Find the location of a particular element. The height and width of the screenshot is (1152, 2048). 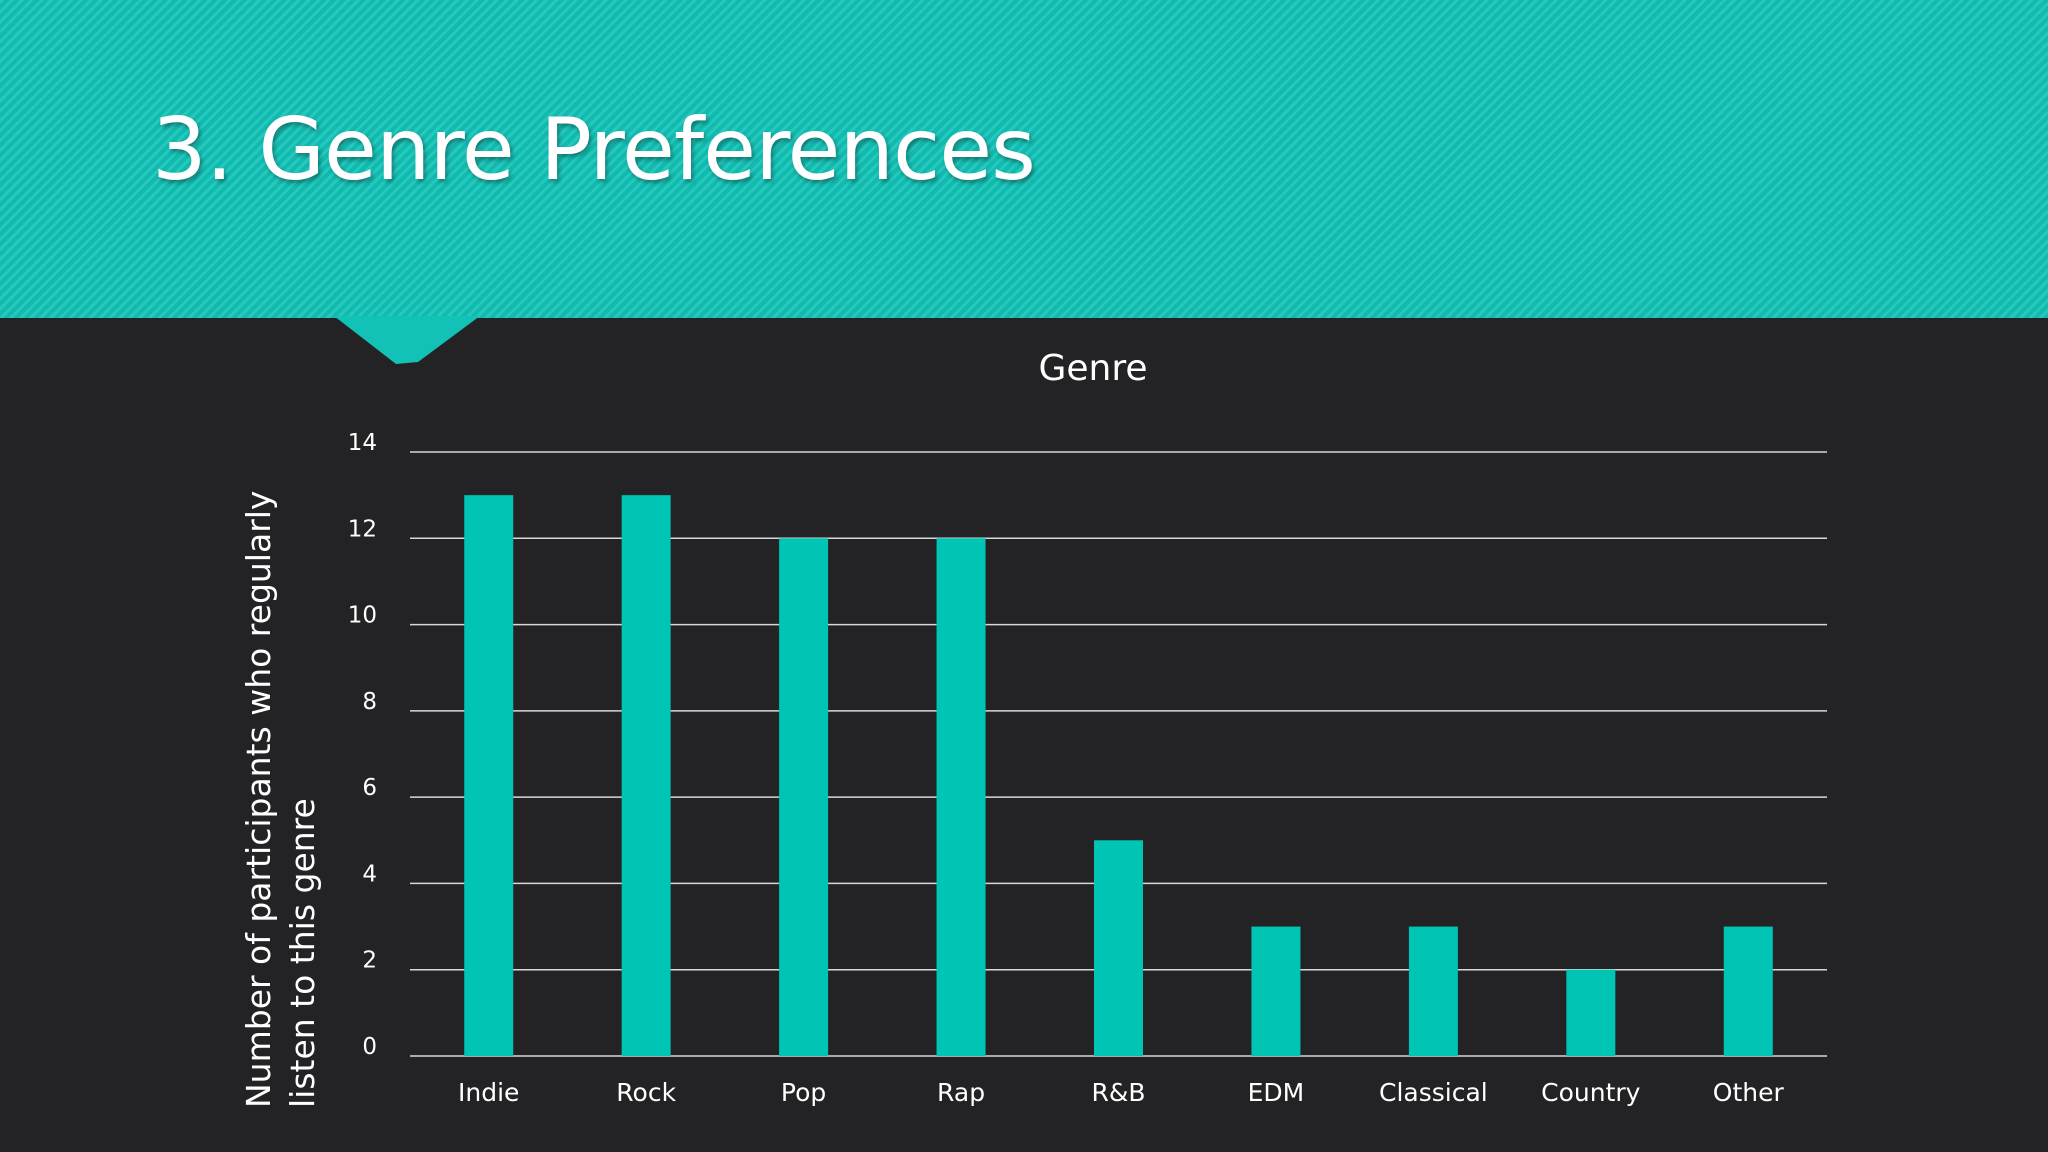

y-tick-label: 0 is located at coordinates (369, 1047).